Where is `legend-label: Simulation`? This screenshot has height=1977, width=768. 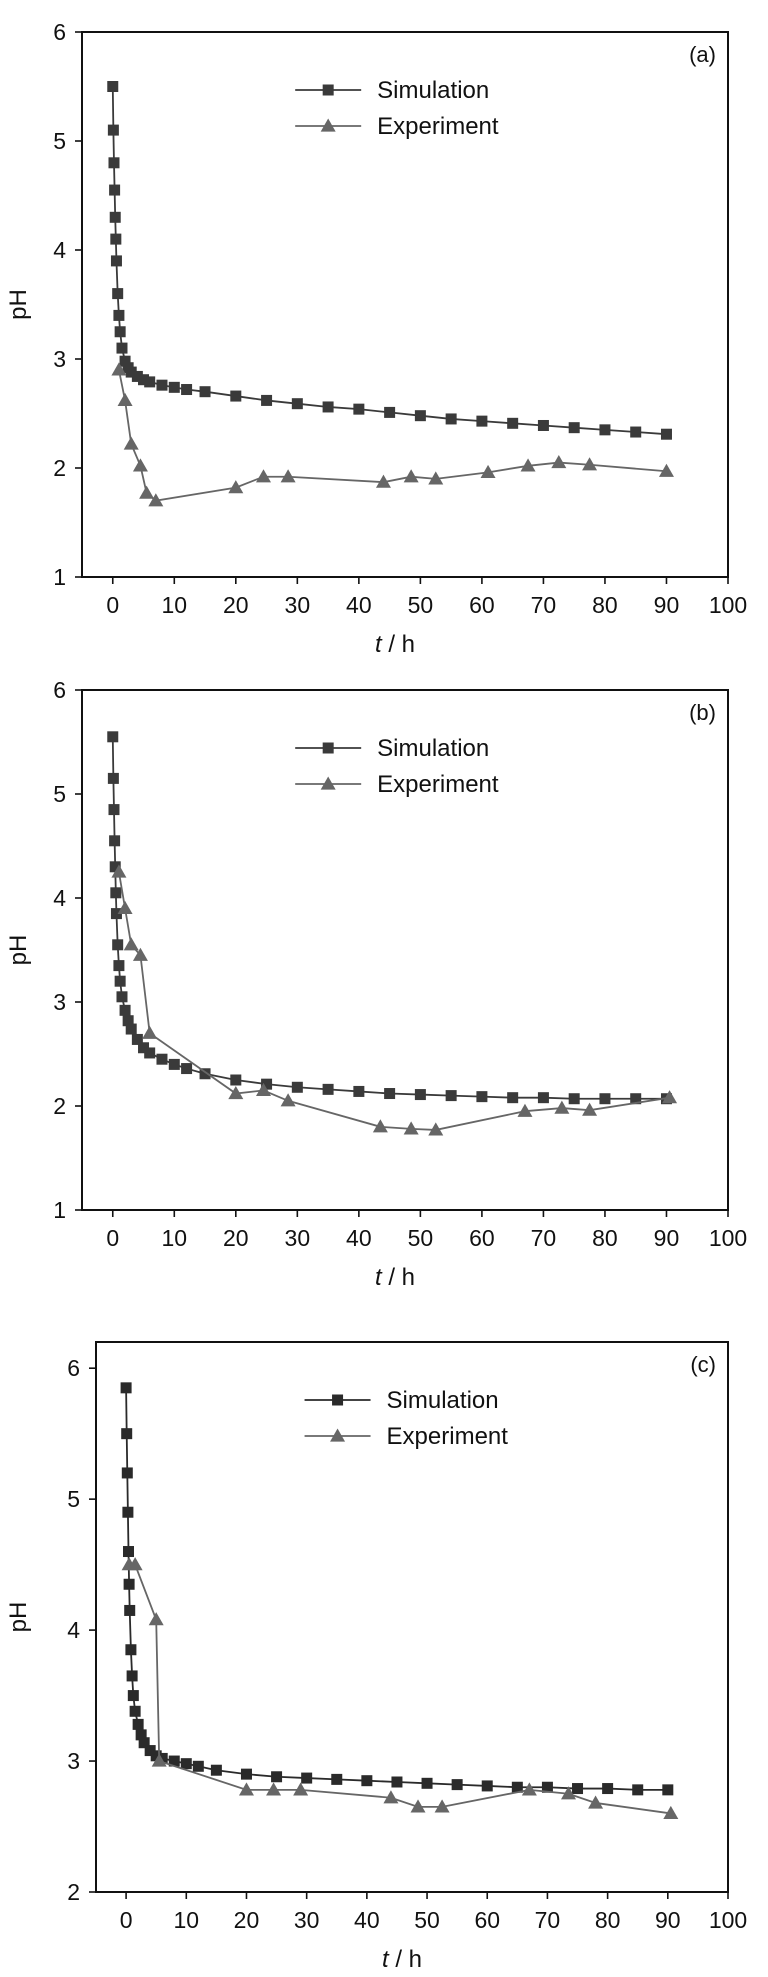
legend-label: Simulation is located at coordinates (433, 90).